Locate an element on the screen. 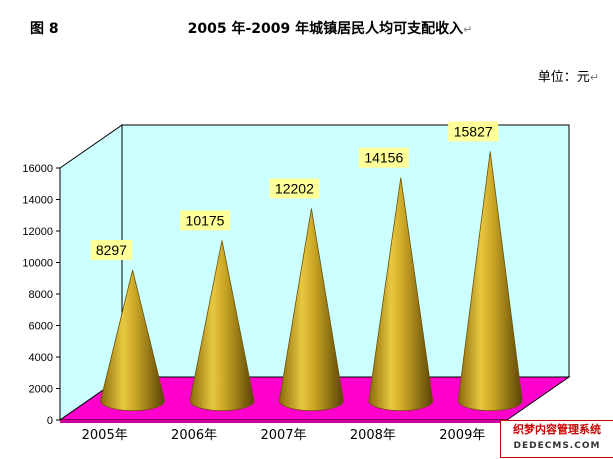  data-label: 14156 is located at coordinates (383, 158).